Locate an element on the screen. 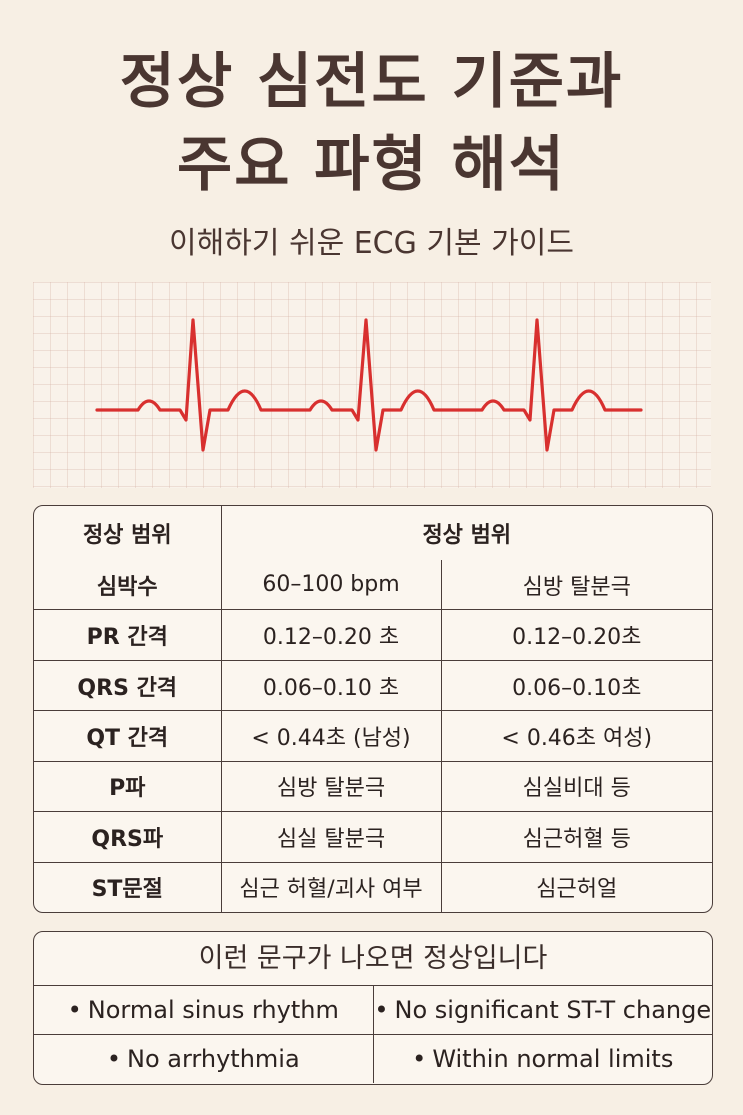  ecg-waveform-graphic is located at coordinates (369, 385).